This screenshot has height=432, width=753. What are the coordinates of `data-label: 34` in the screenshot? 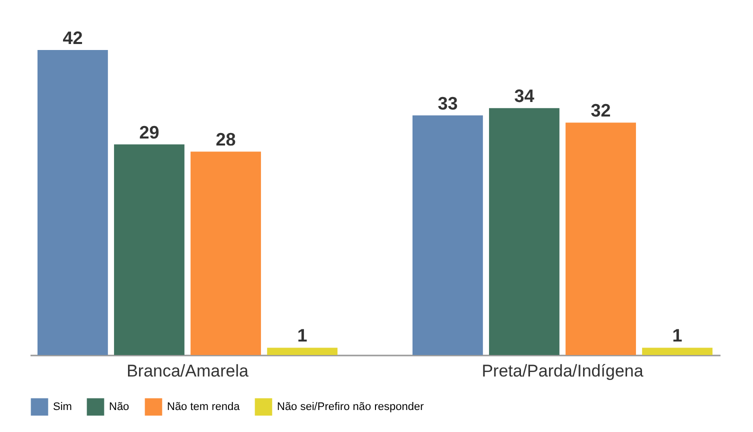 It's located at (524, 96).